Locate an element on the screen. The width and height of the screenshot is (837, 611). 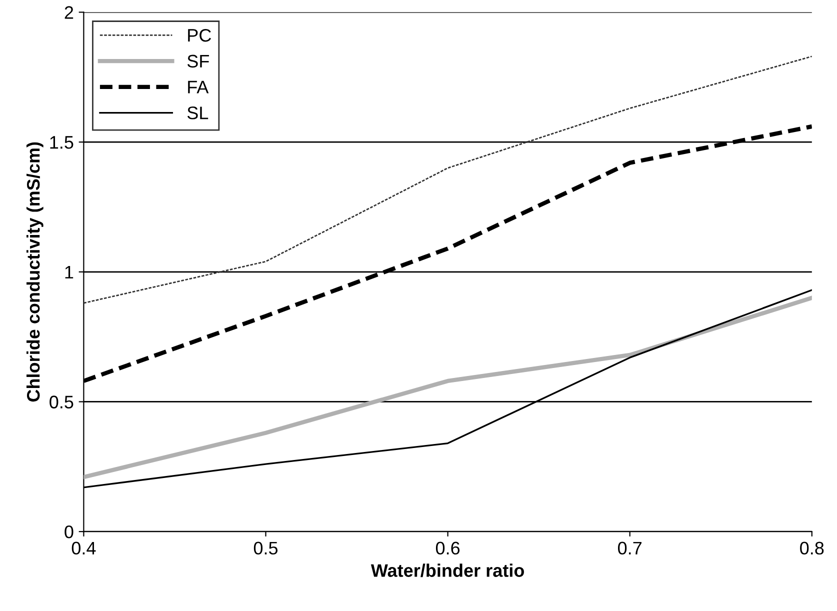
legend-label: FA is located at coordinates (198, 87).